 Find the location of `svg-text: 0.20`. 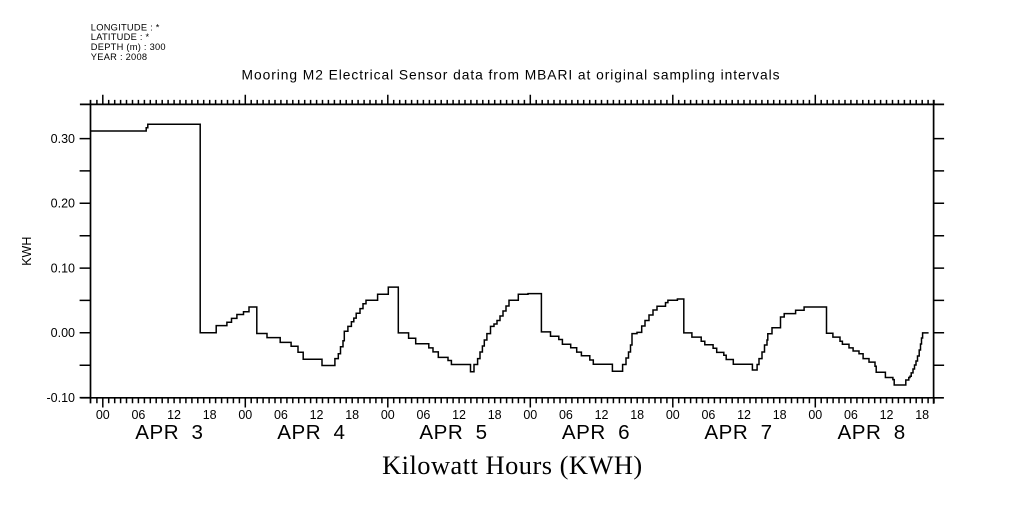

svg-text: 0.20 is located at coordinates (63, 204).